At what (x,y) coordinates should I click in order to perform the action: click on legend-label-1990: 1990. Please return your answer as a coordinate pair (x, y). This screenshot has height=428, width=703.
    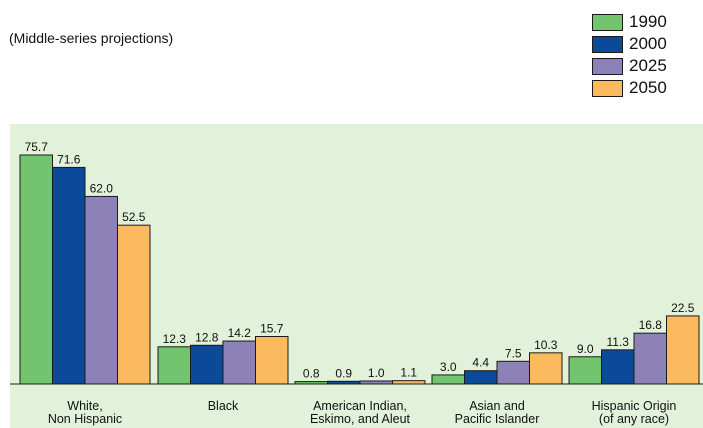
    Looking at the image, I should click on (648, 21).